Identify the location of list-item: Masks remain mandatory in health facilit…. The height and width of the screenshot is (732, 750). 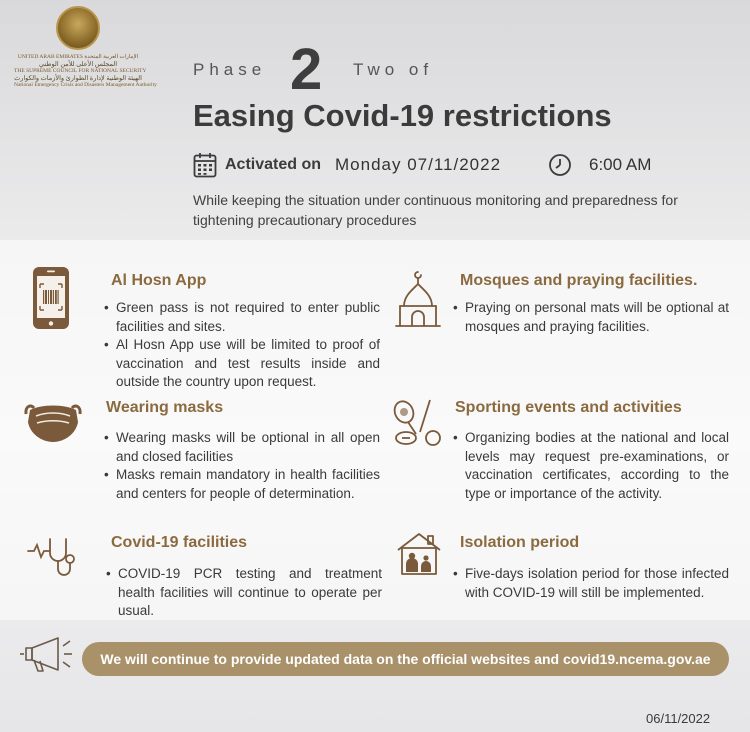
(242, 484).